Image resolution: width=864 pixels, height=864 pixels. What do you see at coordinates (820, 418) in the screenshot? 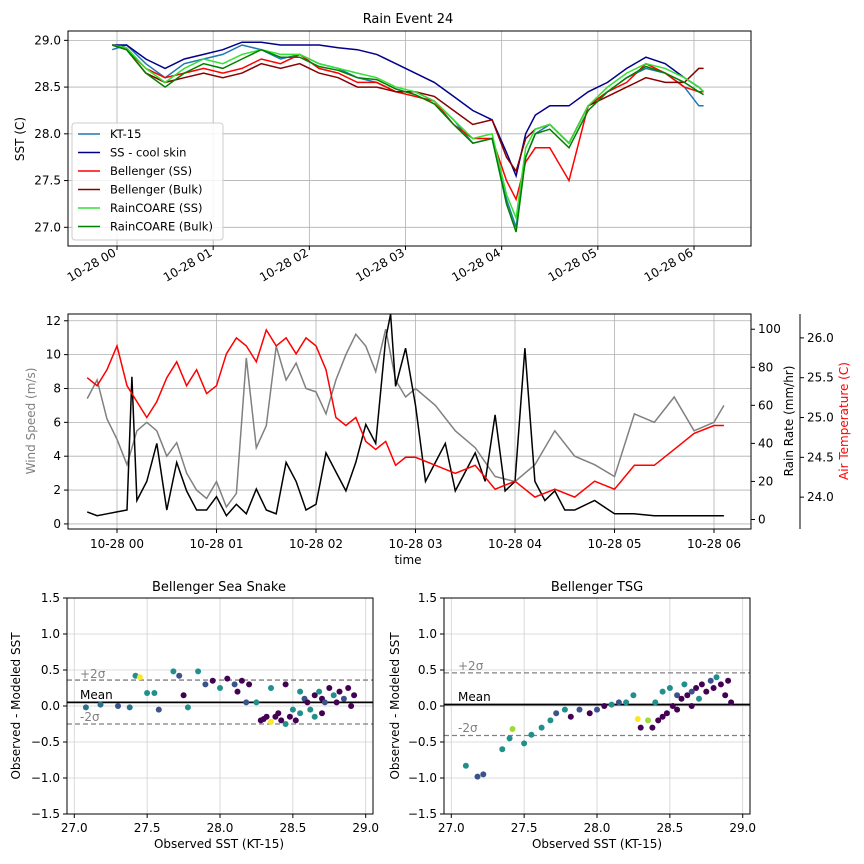
I see `airtemp-y-tick-label-2: 25.0` at bounding box center [820, 418].